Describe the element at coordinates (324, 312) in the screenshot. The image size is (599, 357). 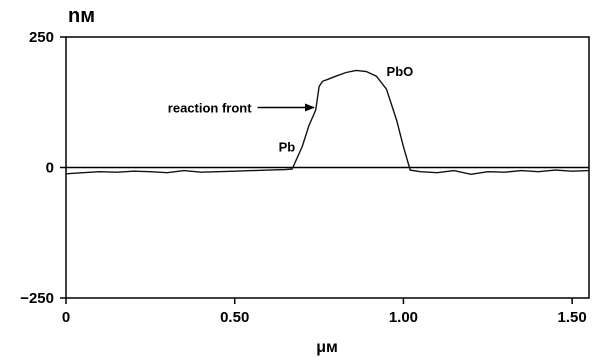
I see `x-ticks: 0 0.50 1.00 1.50` at that location.